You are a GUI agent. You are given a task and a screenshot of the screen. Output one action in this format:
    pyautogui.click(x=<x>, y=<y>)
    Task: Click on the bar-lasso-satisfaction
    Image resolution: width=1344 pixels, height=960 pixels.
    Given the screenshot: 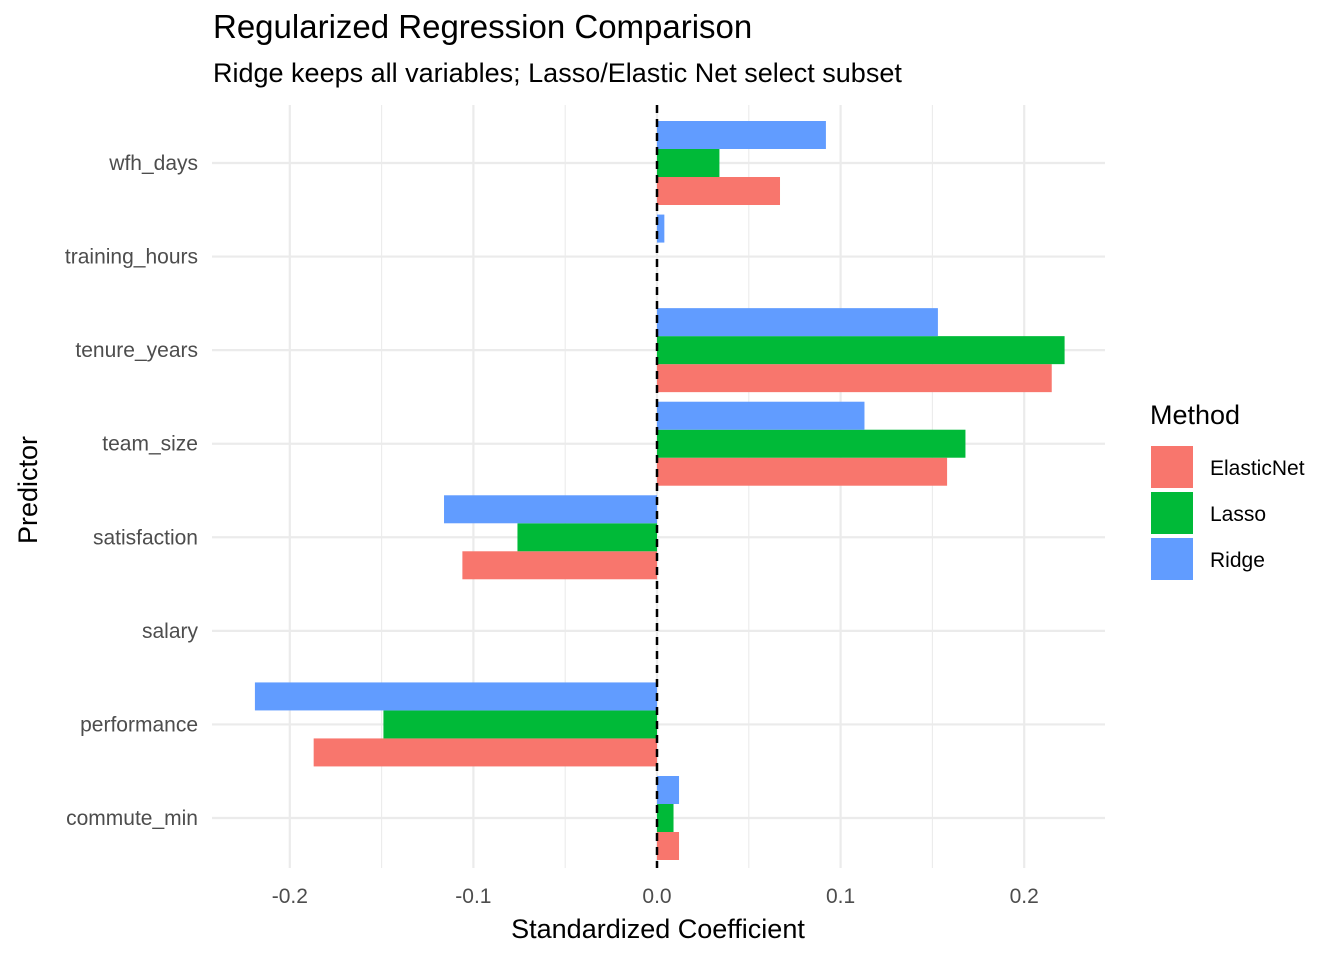 What is the action you would take?
    pyautogui.click(x=587, y=537)
    